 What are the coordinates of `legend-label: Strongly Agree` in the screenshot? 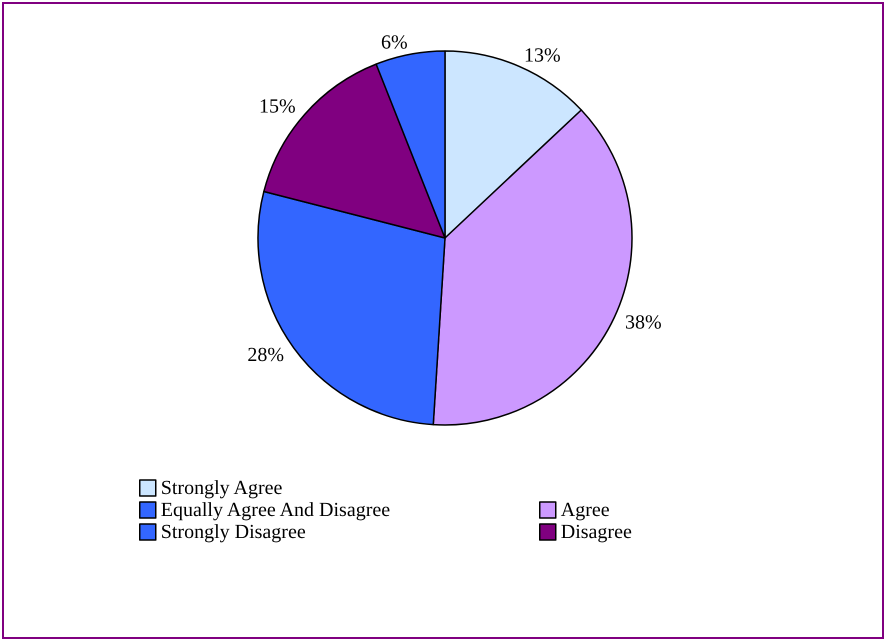 It's located at (221, 488).